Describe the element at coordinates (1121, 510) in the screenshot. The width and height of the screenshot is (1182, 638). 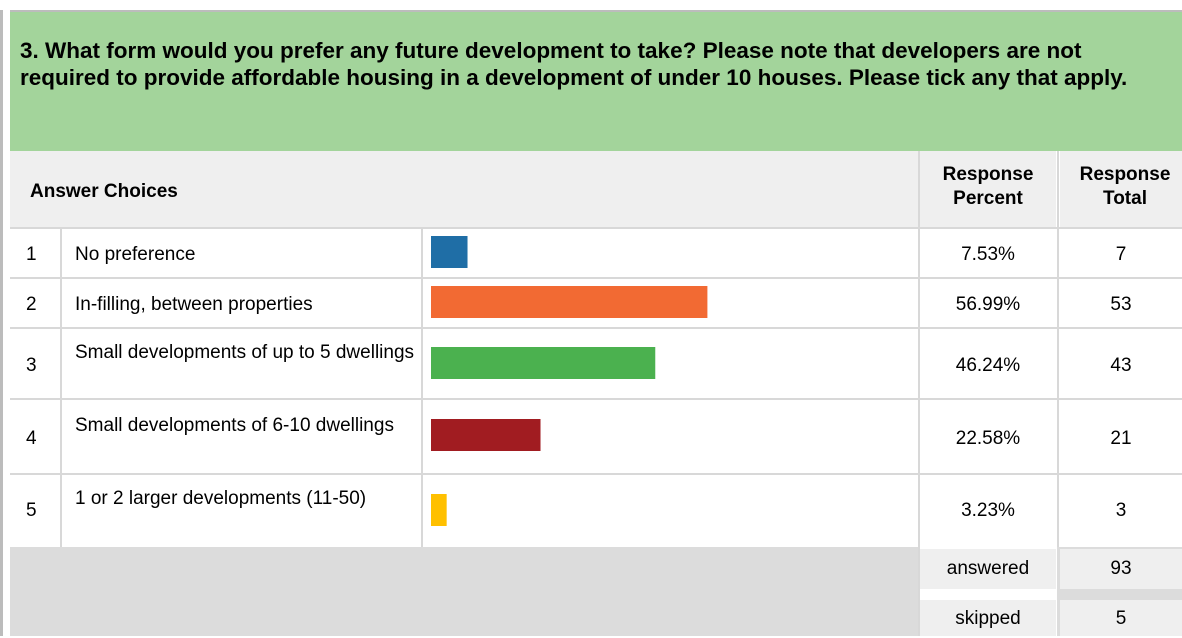
I see `response-total: 3` at that location.